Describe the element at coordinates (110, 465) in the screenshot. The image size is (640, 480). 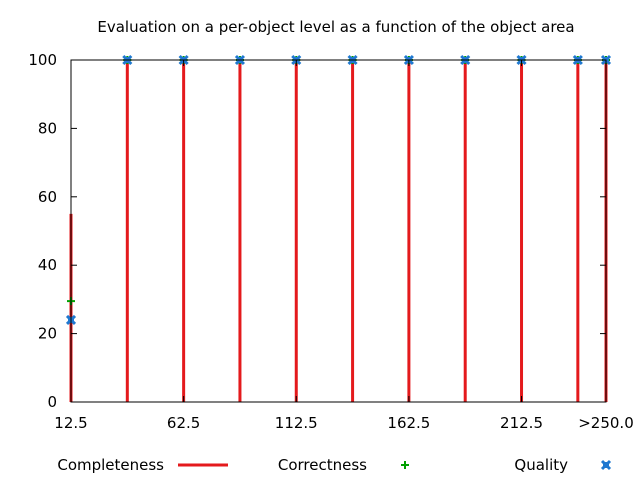
I see `legend-label: Completeness` at that location.